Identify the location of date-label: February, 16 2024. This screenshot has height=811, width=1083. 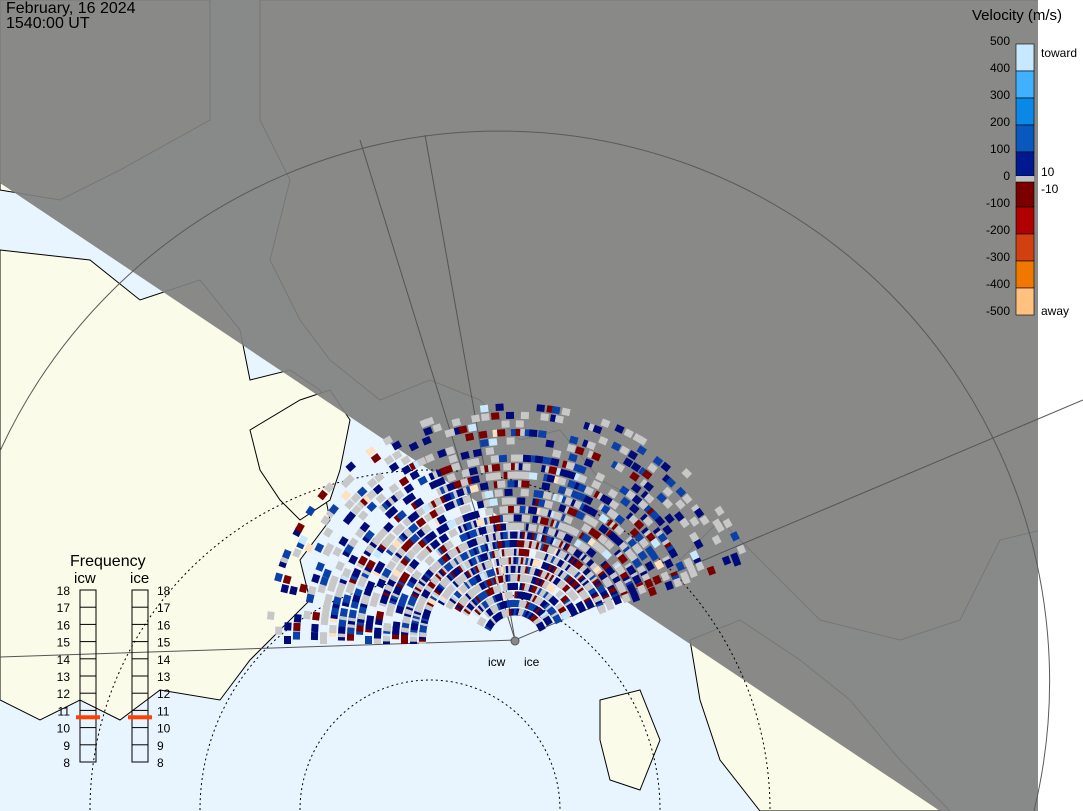
(71, 8).